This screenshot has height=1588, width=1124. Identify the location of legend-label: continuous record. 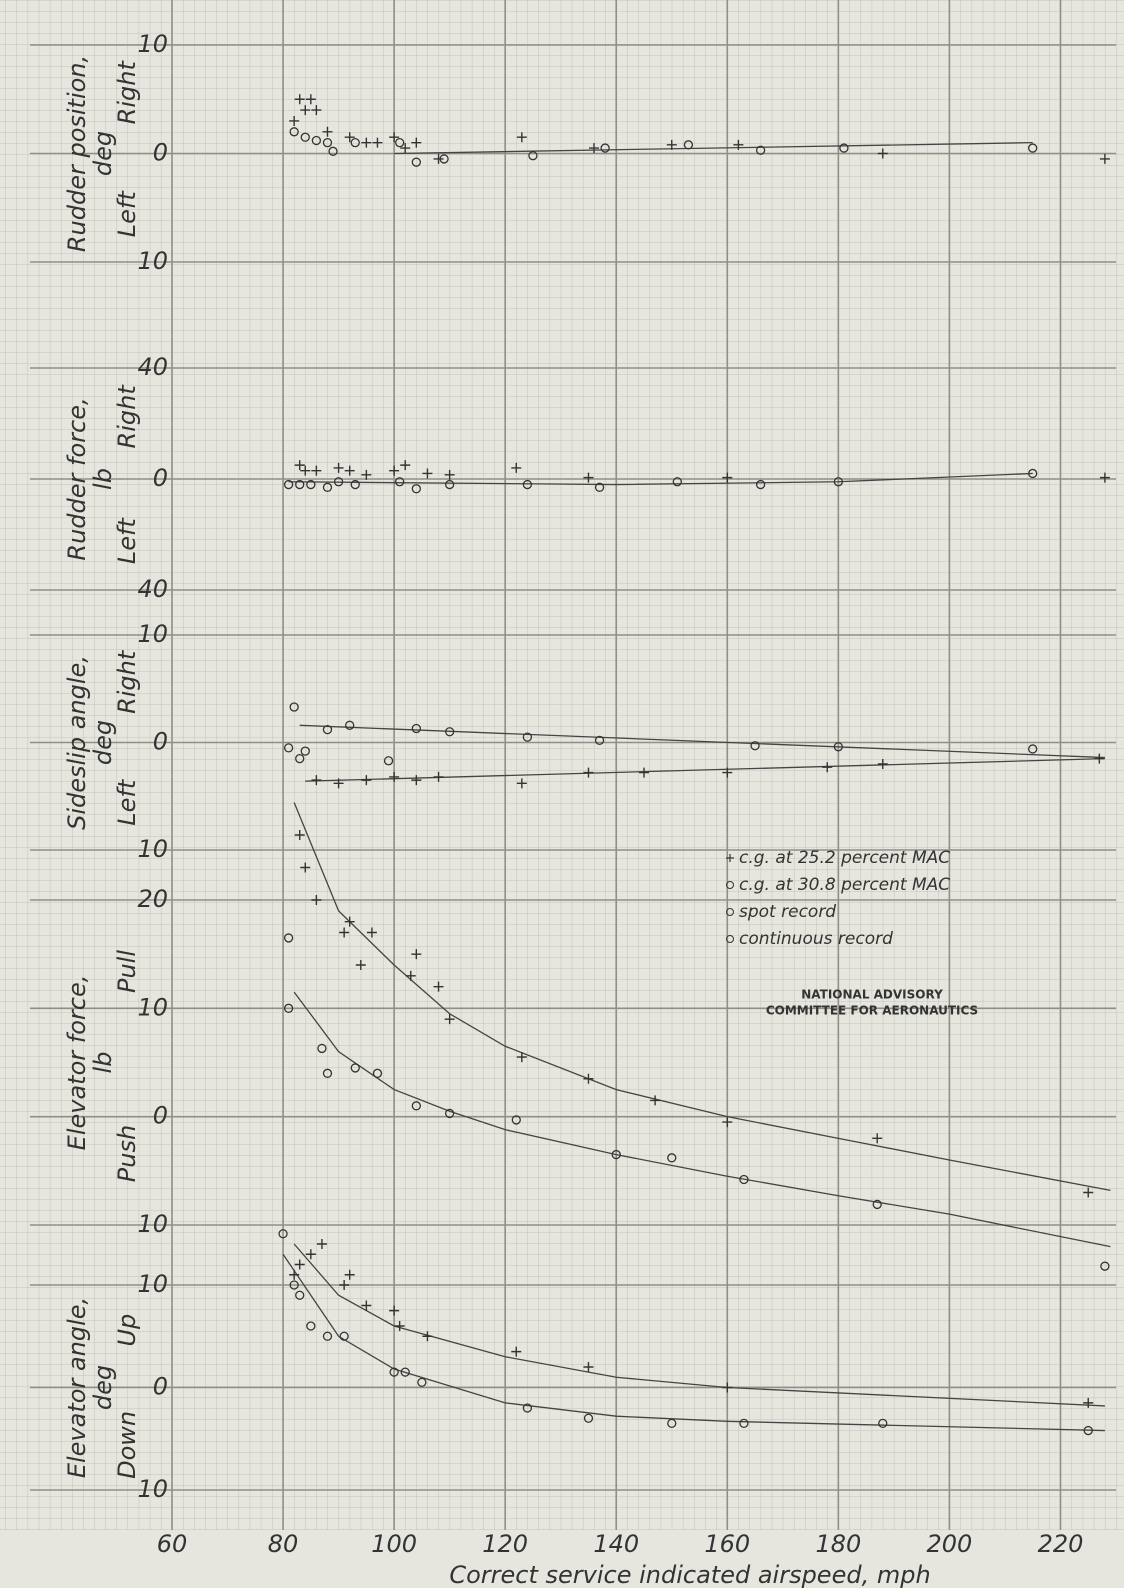
(816, 939).